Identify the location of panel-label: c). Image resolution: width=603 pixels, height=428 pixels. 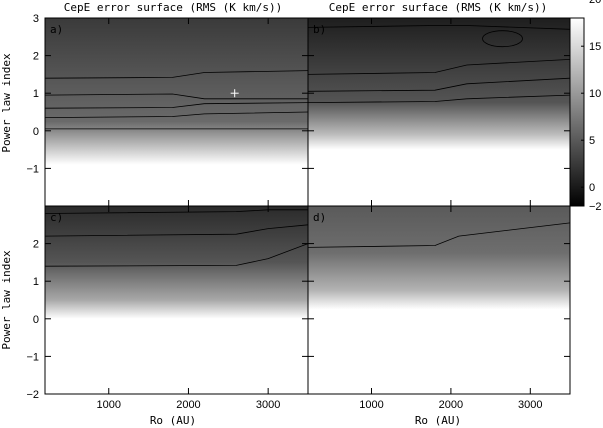
(56, 217).